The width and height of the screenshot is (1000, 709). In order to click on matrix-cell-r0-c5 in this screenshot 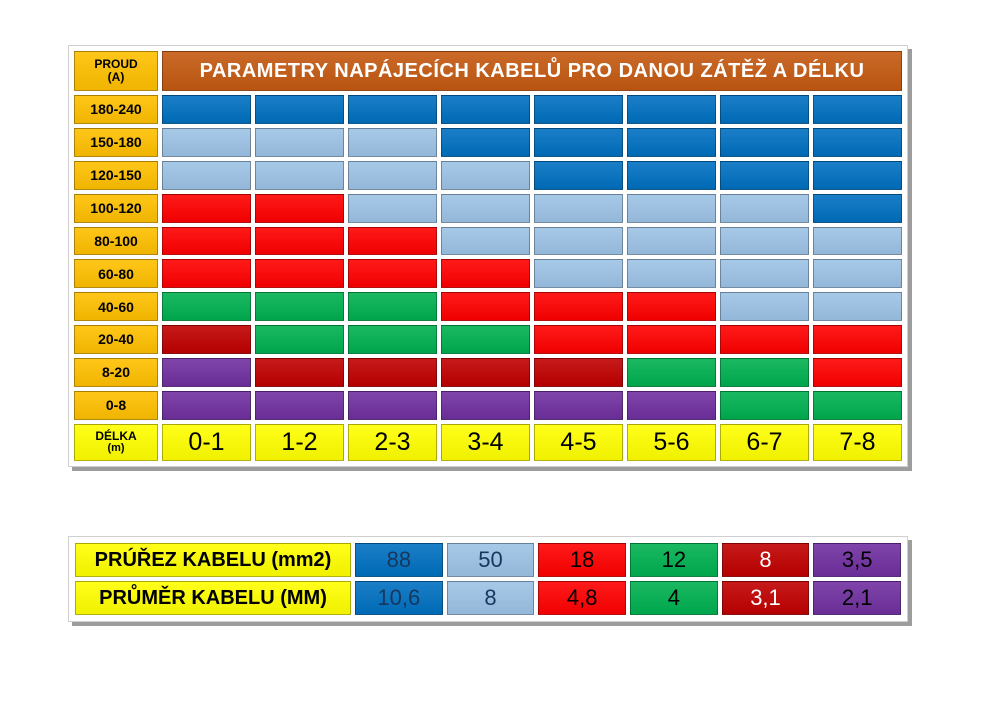, I will do `click(671, 109)`.